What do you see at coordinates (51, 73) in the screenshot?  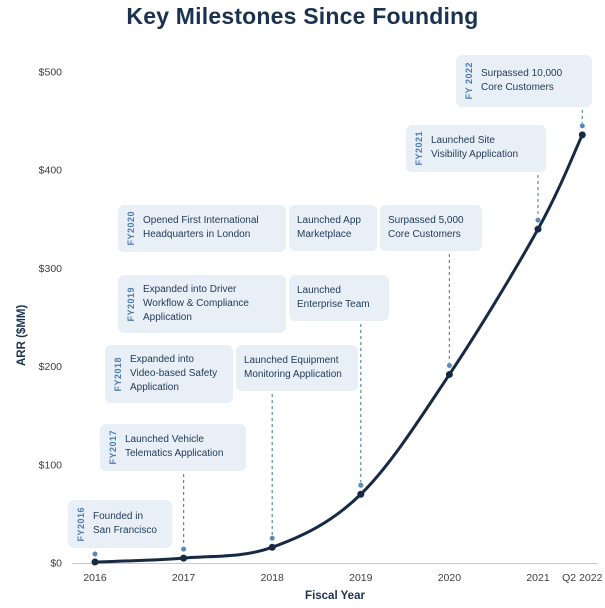 I see `y-tick-label: $500` at bounding box center [51, 73].